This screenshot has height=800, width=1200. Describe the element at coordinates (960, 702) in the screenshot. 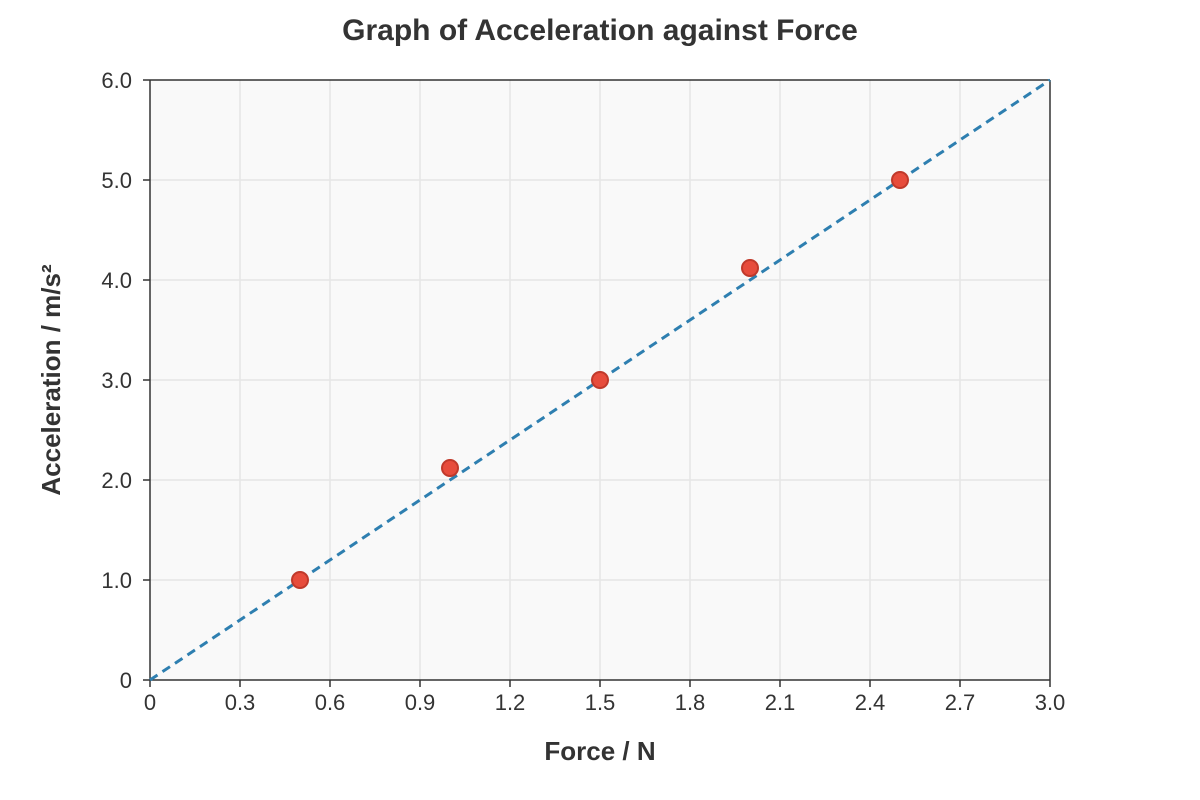

I see `x-tick-label: 2.7` at that location.